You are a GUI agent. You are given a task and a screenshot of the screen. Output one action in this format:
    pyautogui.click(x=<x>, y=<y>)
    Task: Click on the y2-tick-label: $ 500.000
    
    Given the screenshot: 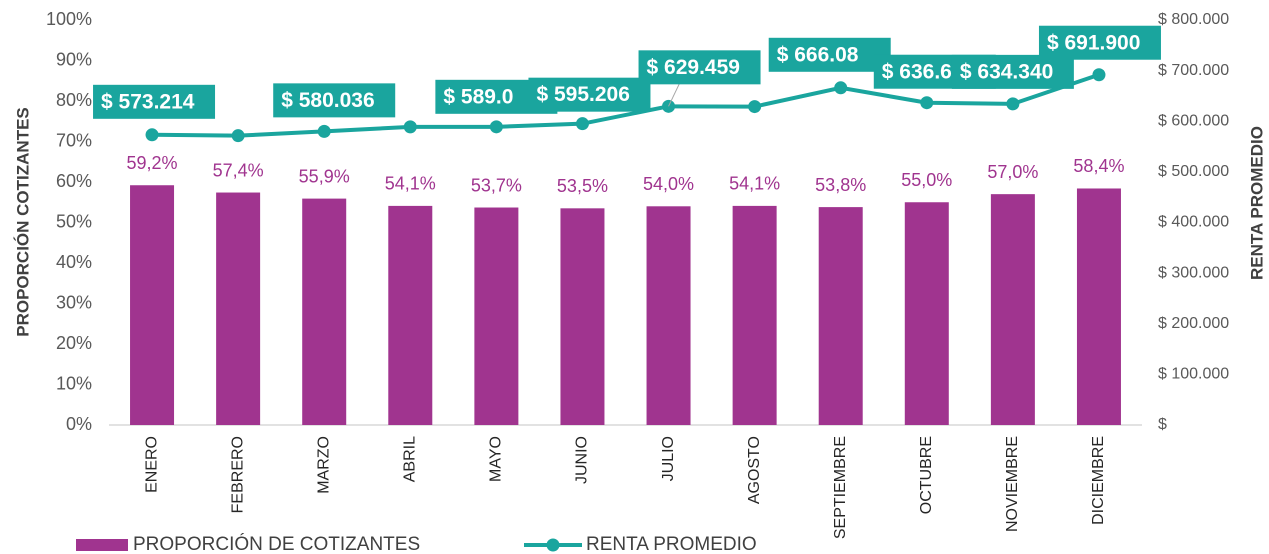 What is the action you would take?
    pyautogui.click(x=1193, y=171)
    